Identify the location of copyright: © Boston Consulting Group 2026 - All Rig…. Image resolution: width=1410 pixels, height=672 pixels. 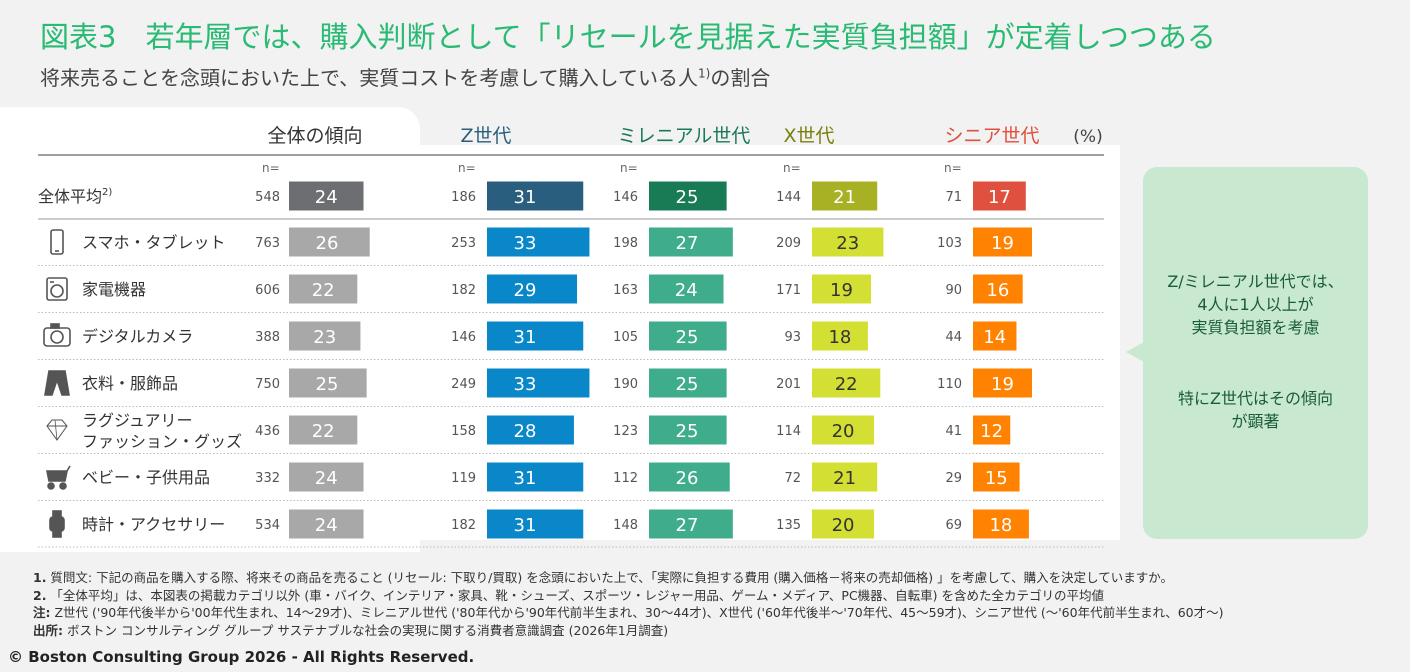
(241, 657).